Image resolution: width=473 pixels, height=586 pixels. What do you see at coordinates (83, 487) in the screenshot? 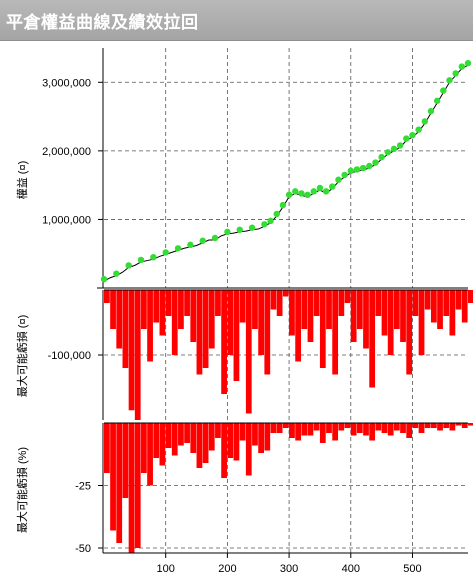
I see `y-tick-label: -25` at bounding box center [83, 487].